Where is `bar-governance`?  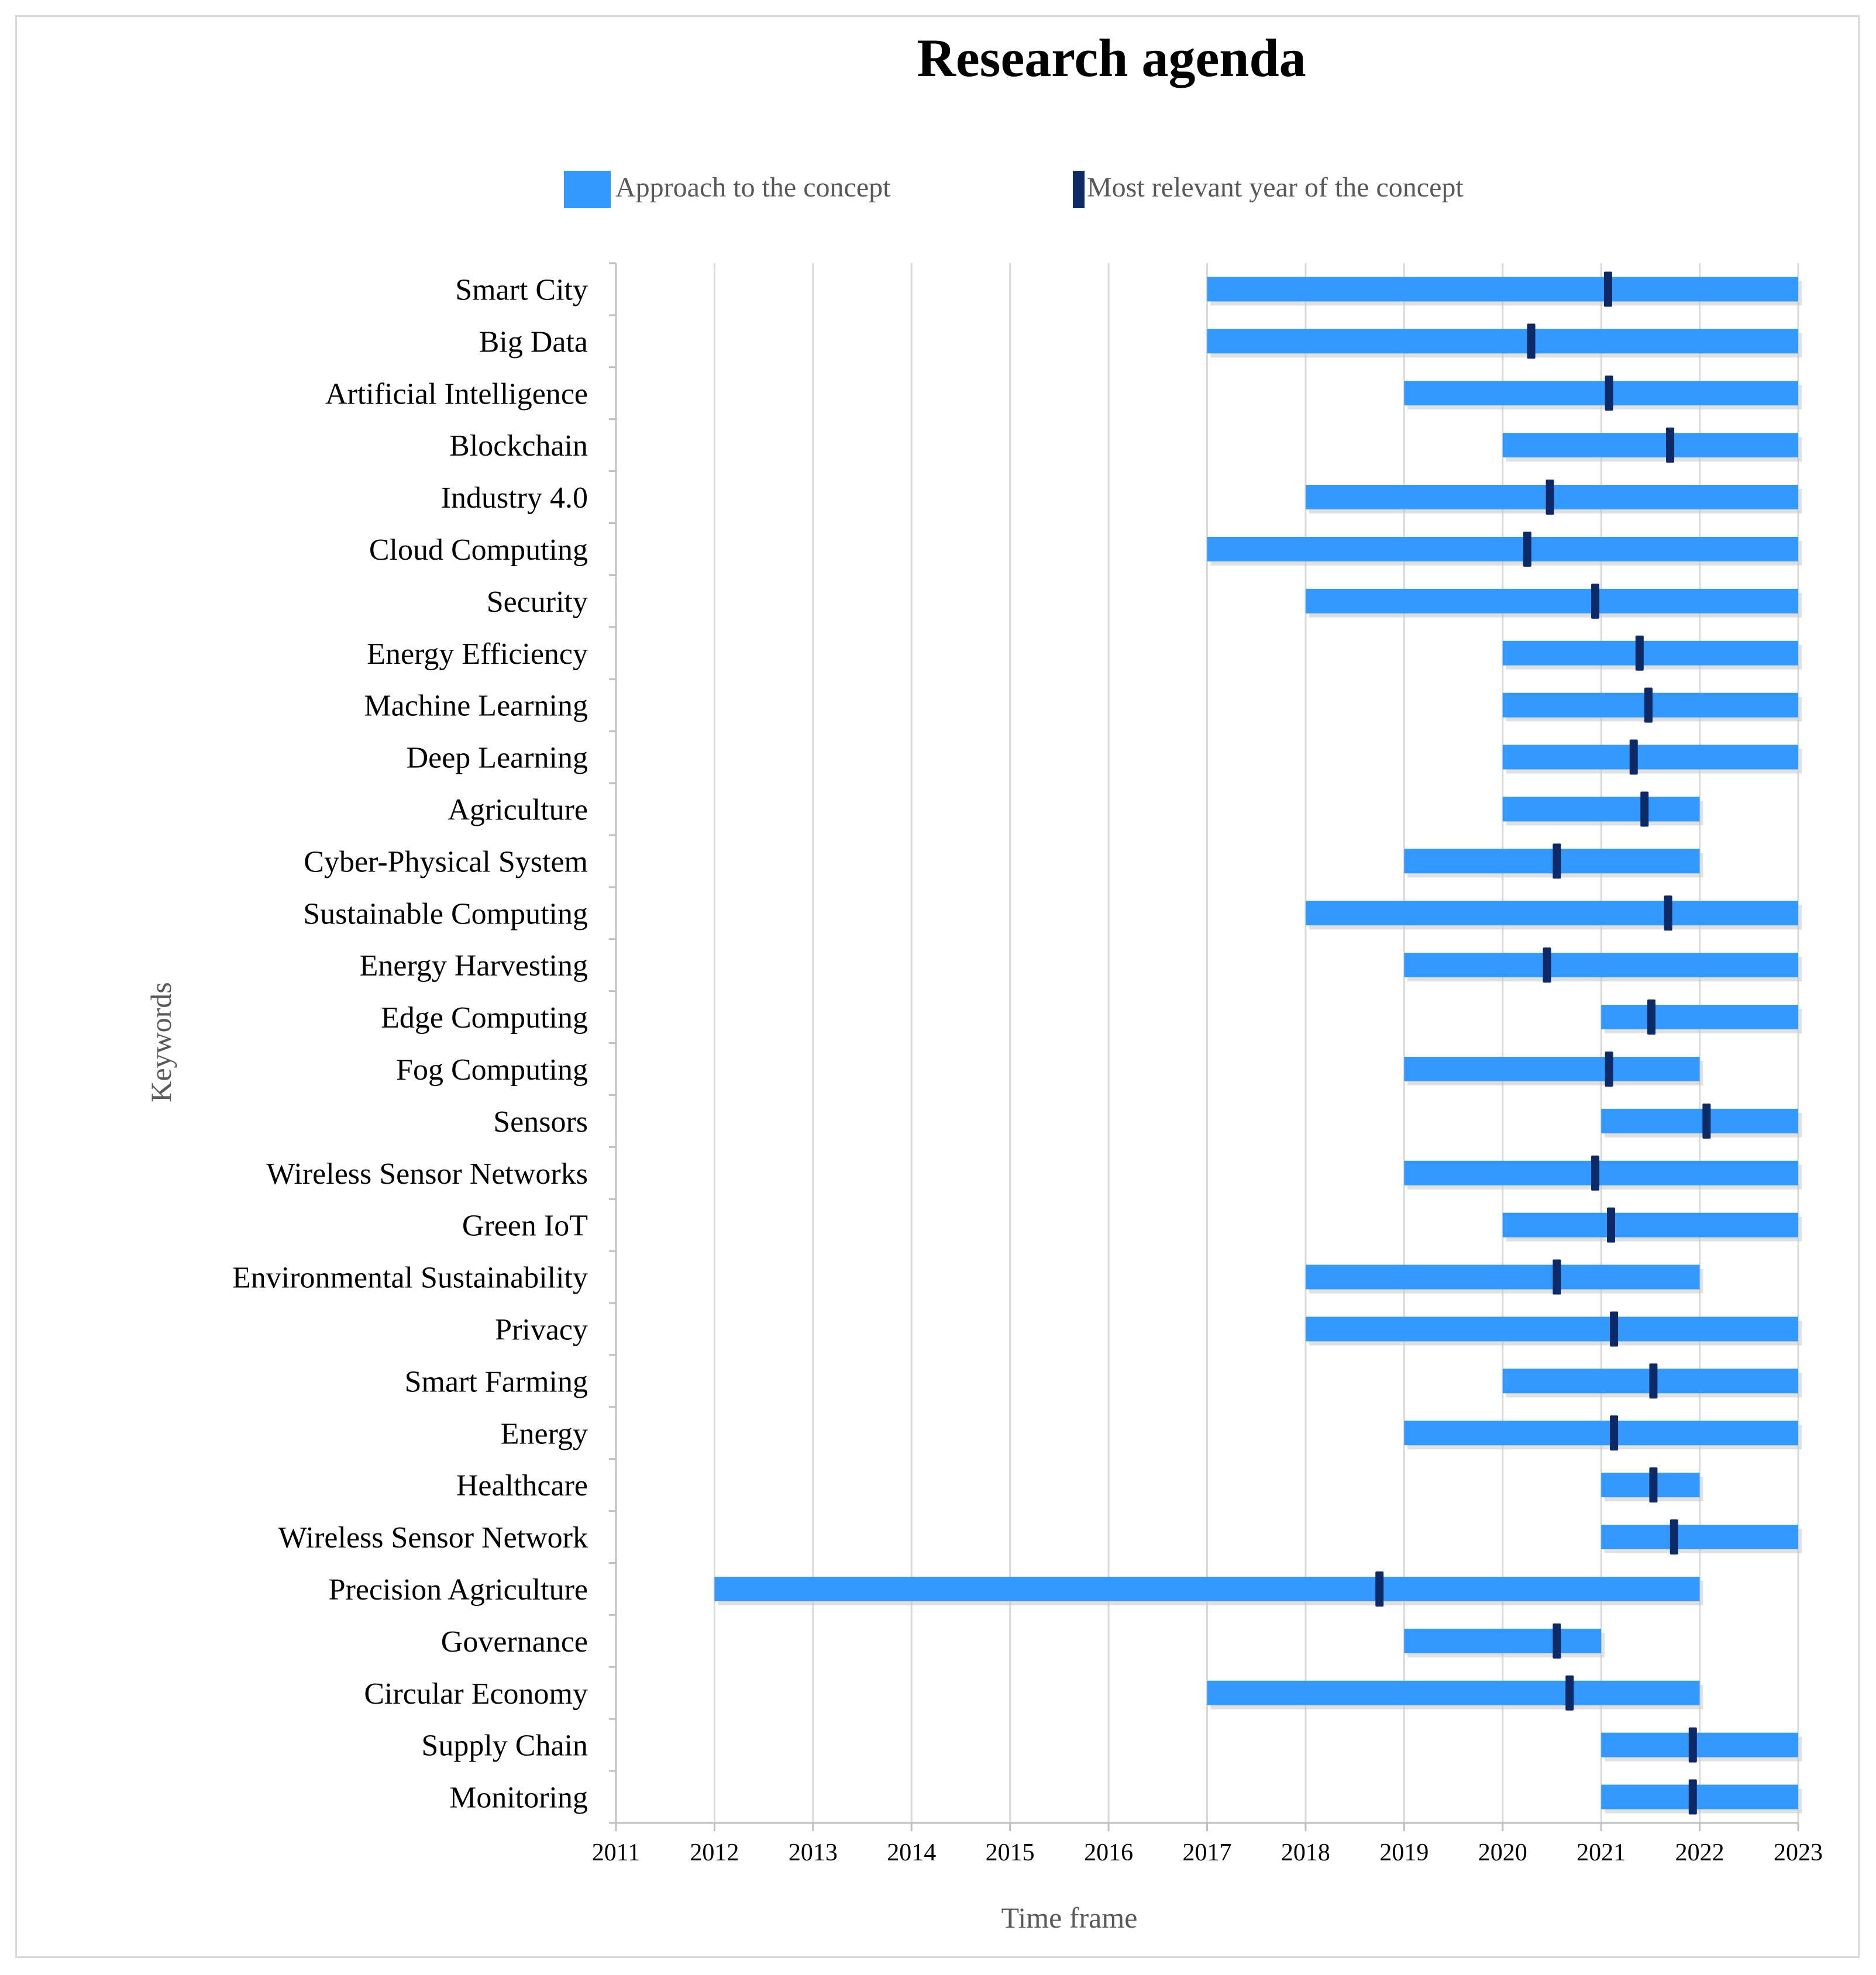
bar-governance is located at coordinates (1503, 1640).